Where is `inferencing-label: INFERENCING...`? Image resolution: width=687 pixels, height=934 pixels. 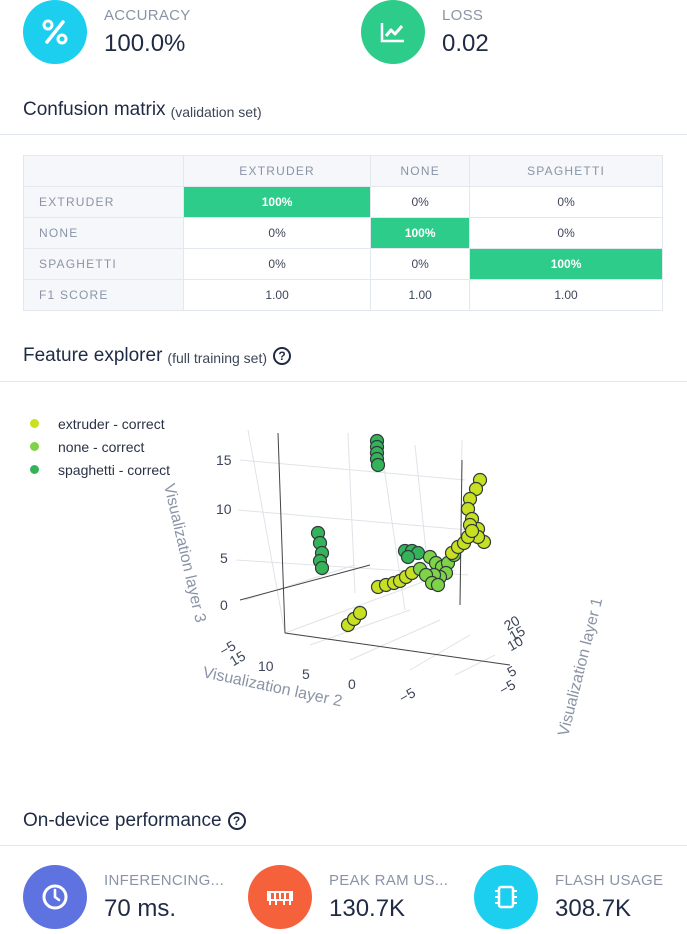 inferencing-label: INFERENCING... is located at coordinates (164, 880).